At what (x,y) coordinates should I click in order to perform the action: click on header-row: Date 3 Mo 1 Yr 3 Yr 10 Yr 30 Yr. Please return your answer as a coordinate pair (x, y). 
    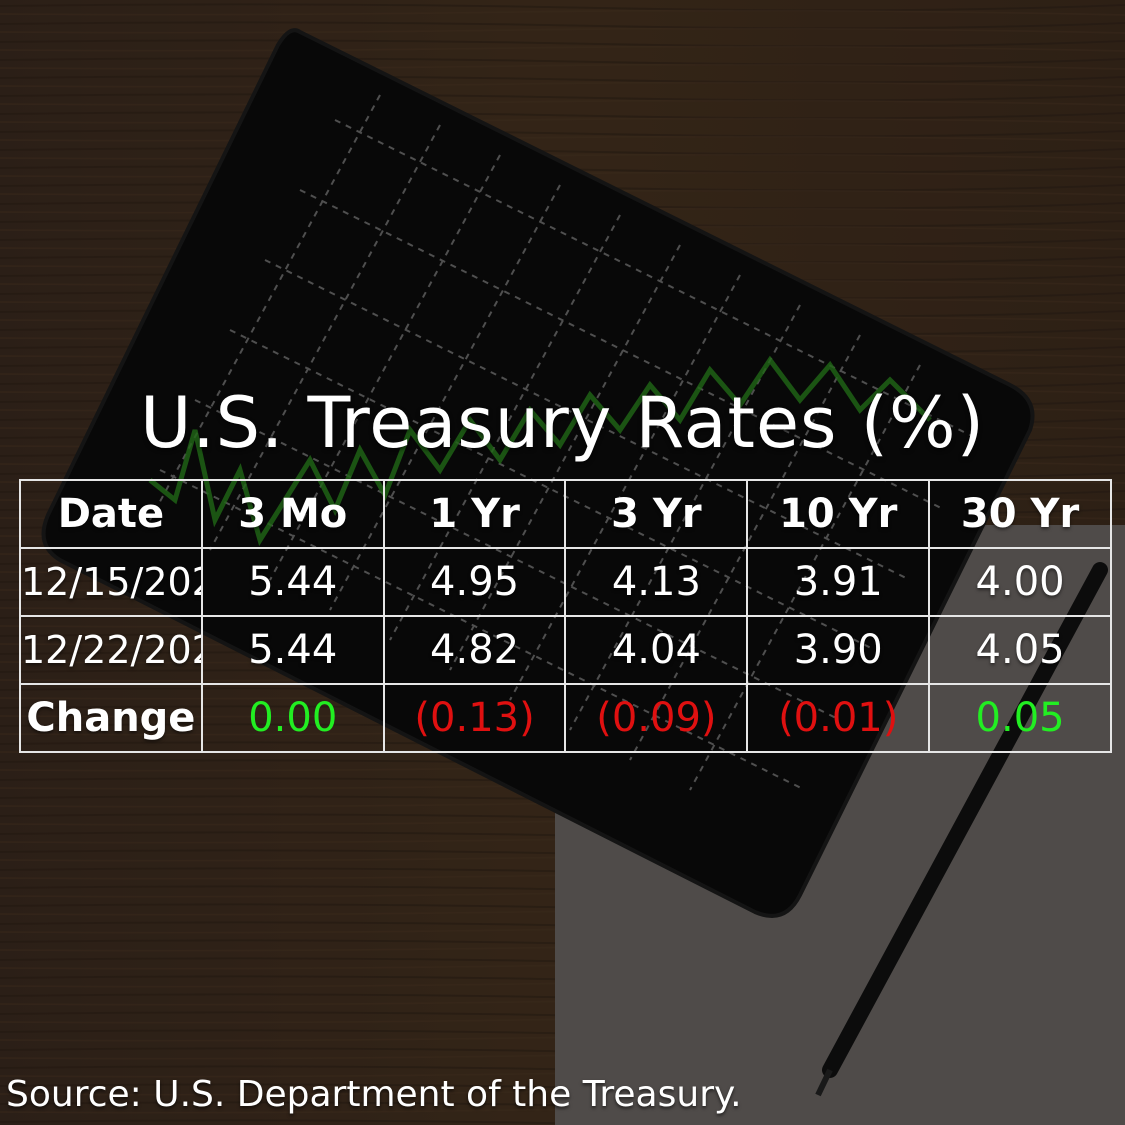
    Looking at the image, I should click on (565, 514).